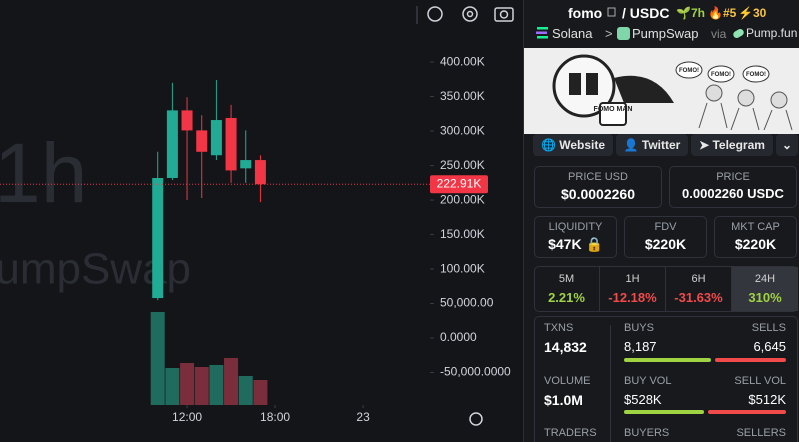  What do you see at coordinates (665, 33) in the screenshot?
I see `dex-name: PumpSwap` at bounding box center [665, 33].